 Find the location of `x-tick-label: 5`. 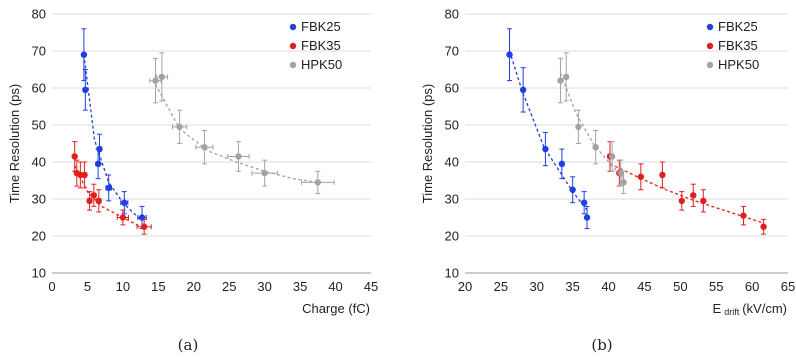

x-tick-label: 5 is located at coordinates (87, 286).